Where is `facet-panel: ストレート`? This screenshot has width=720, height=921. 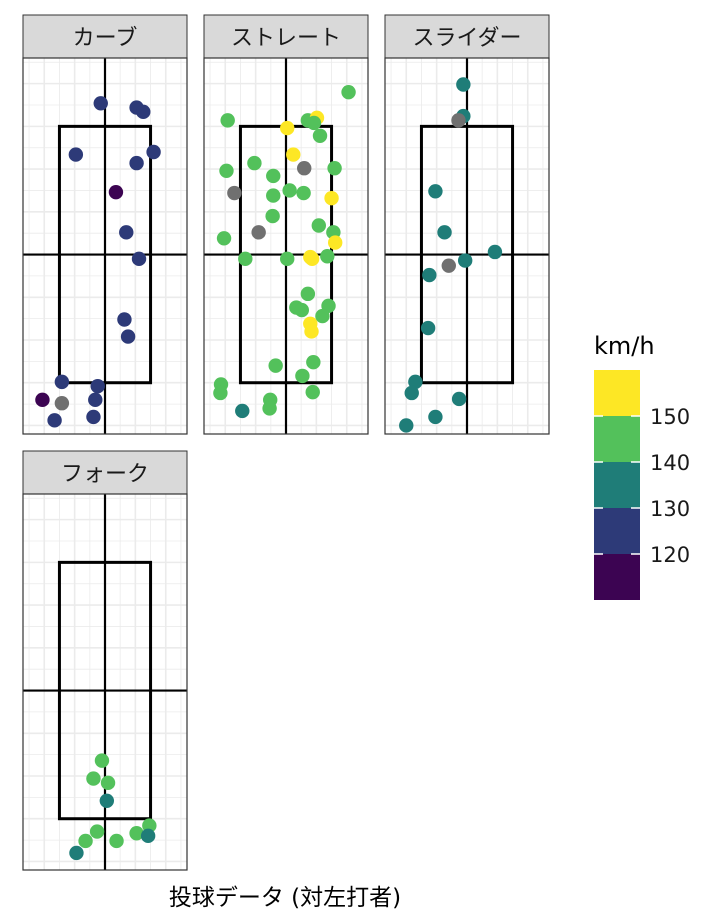
facet-panel: ストレート is located at coordinates (286, 224).